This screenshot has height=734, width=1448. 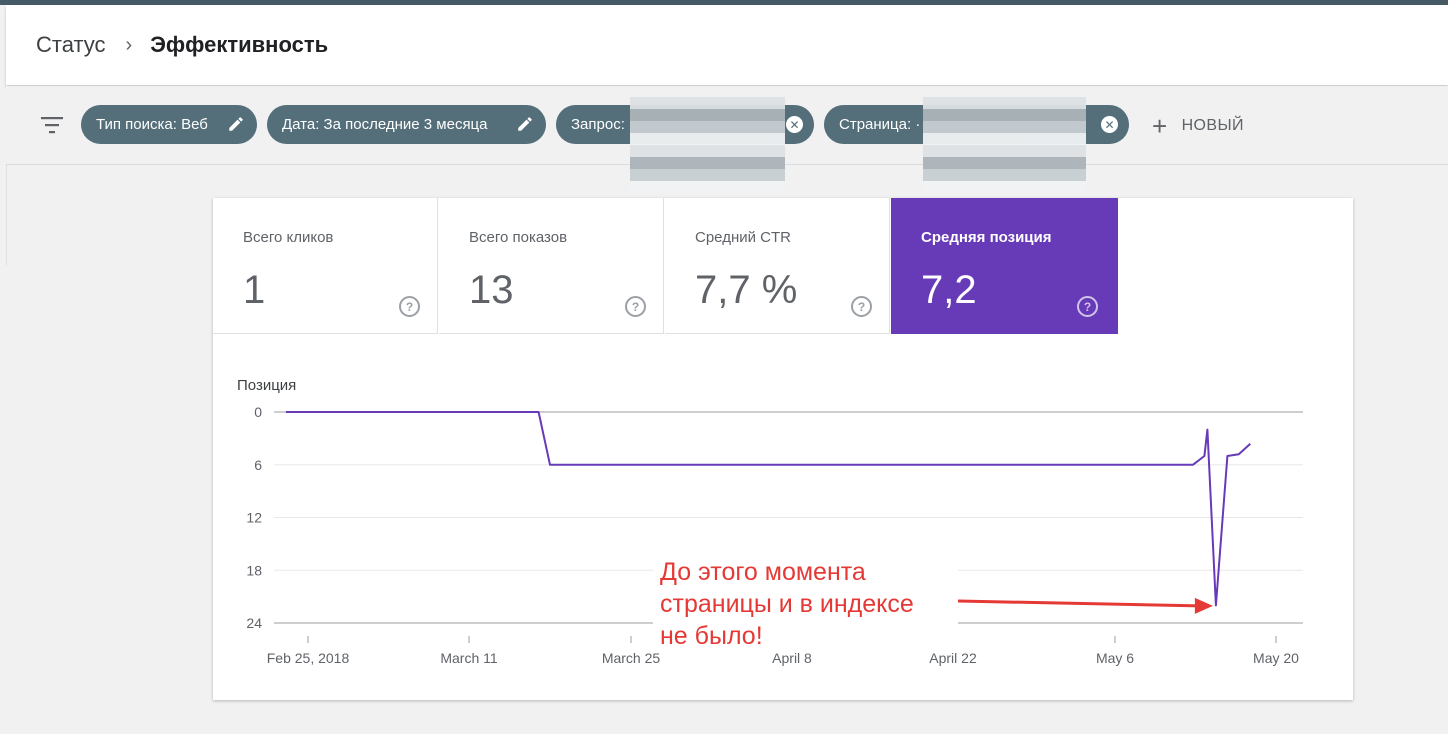 What do you see at coordinates (325, 266) in the screenshot?
I see `metric-clicks: Всего кликов 1 ?` at bounding box center [325, 266].